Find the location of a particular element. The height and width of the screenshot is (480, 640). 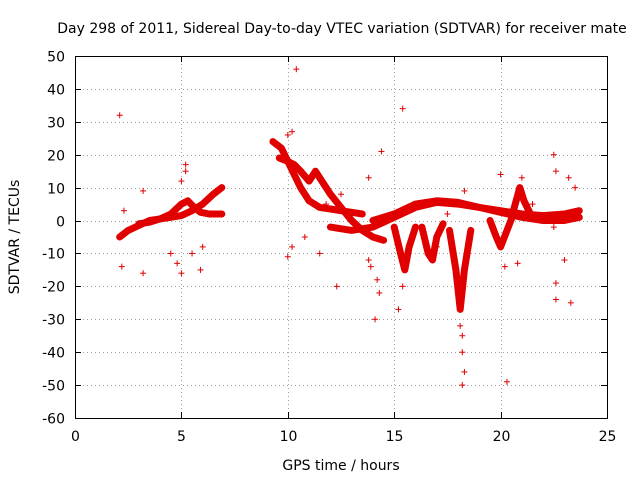

y-tick-label: 30 is located at coordinates (56, 124).